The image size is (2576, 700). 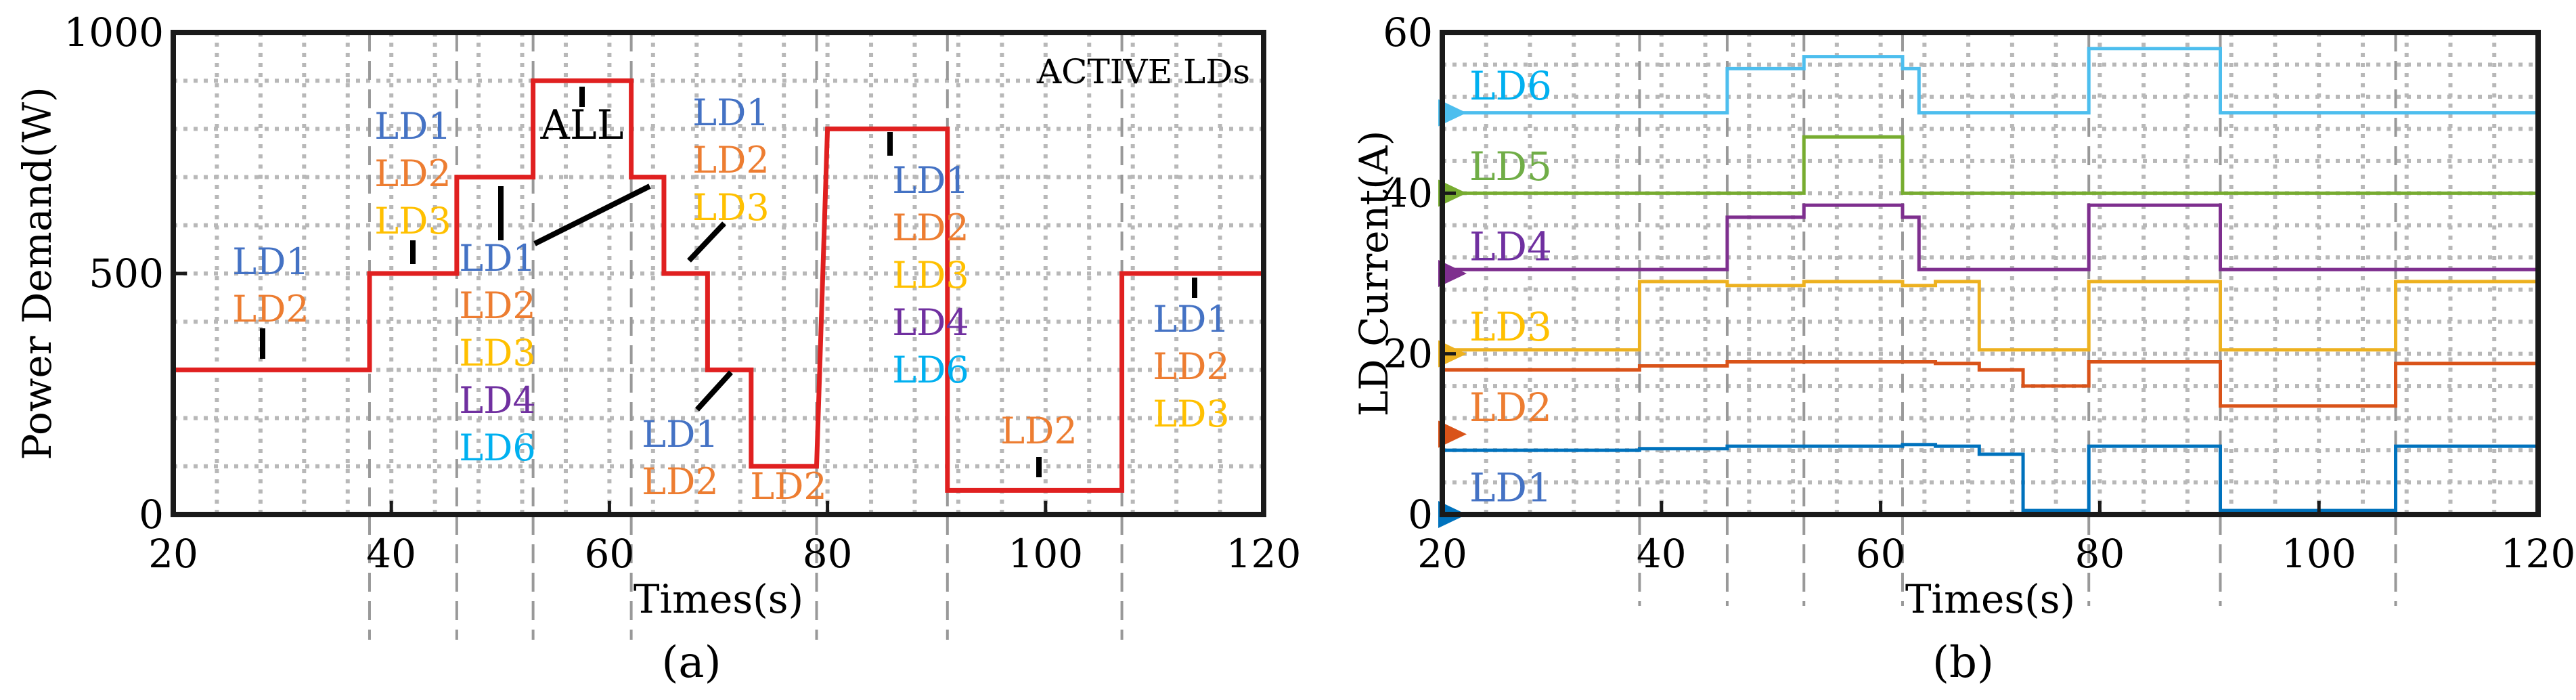 I want to click on series-label-ld6: LD6, so click(x=1510, y=86).